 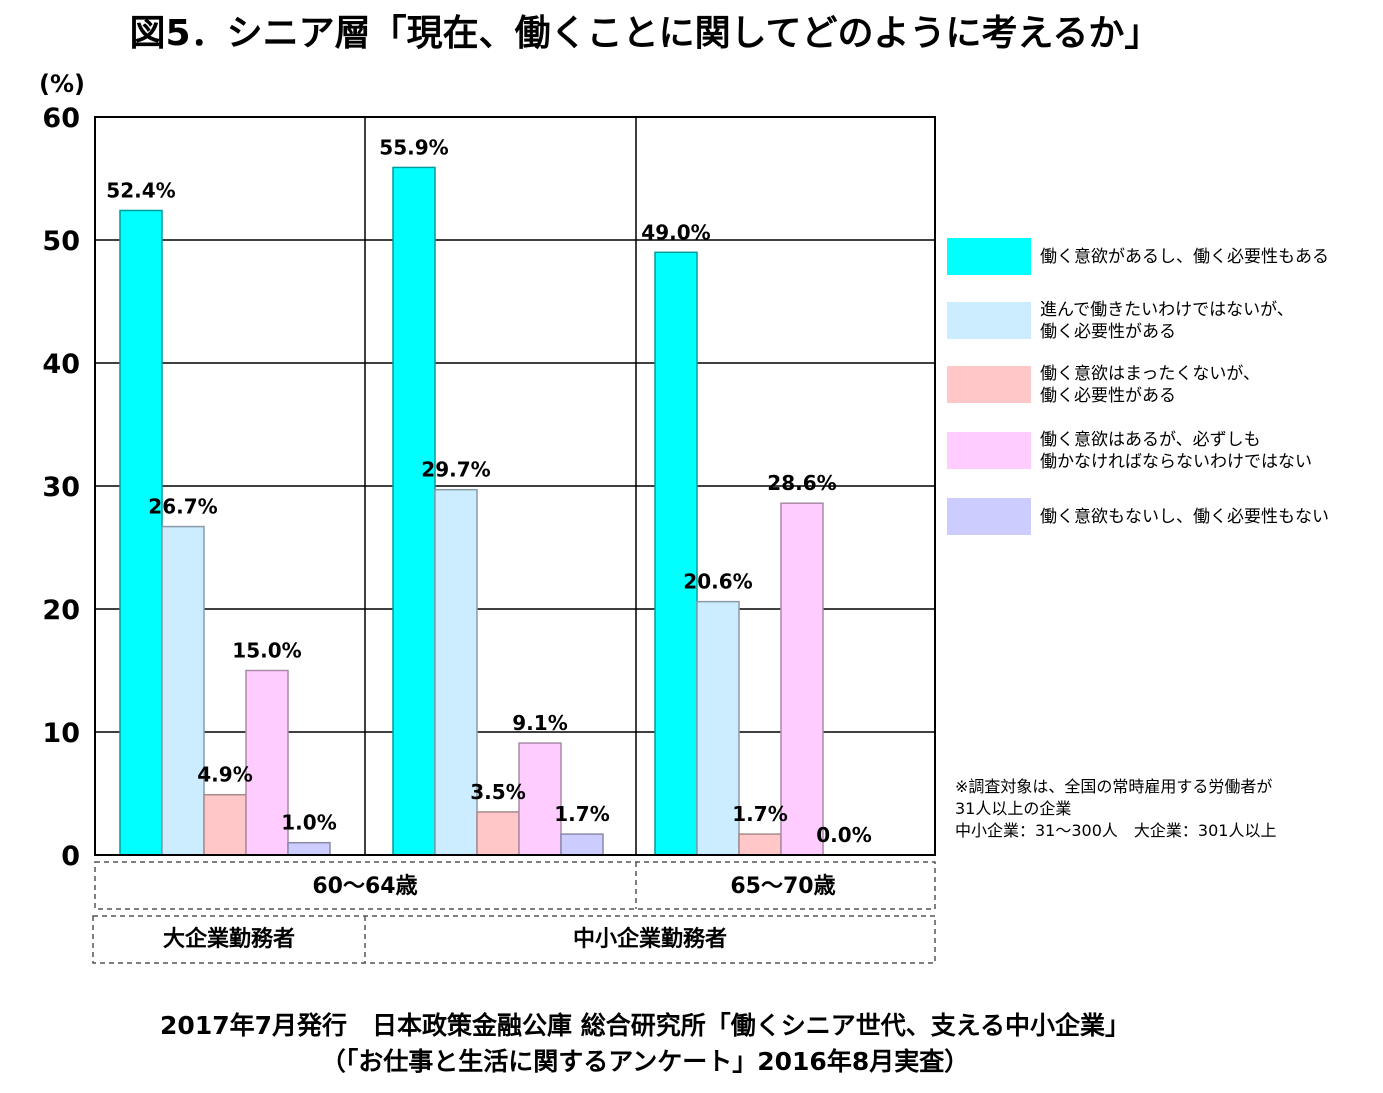 What do you see at coordinates (61, 487) in the screenshot?
I see `y-tick-label: 30` at bounding box center [61, 487].